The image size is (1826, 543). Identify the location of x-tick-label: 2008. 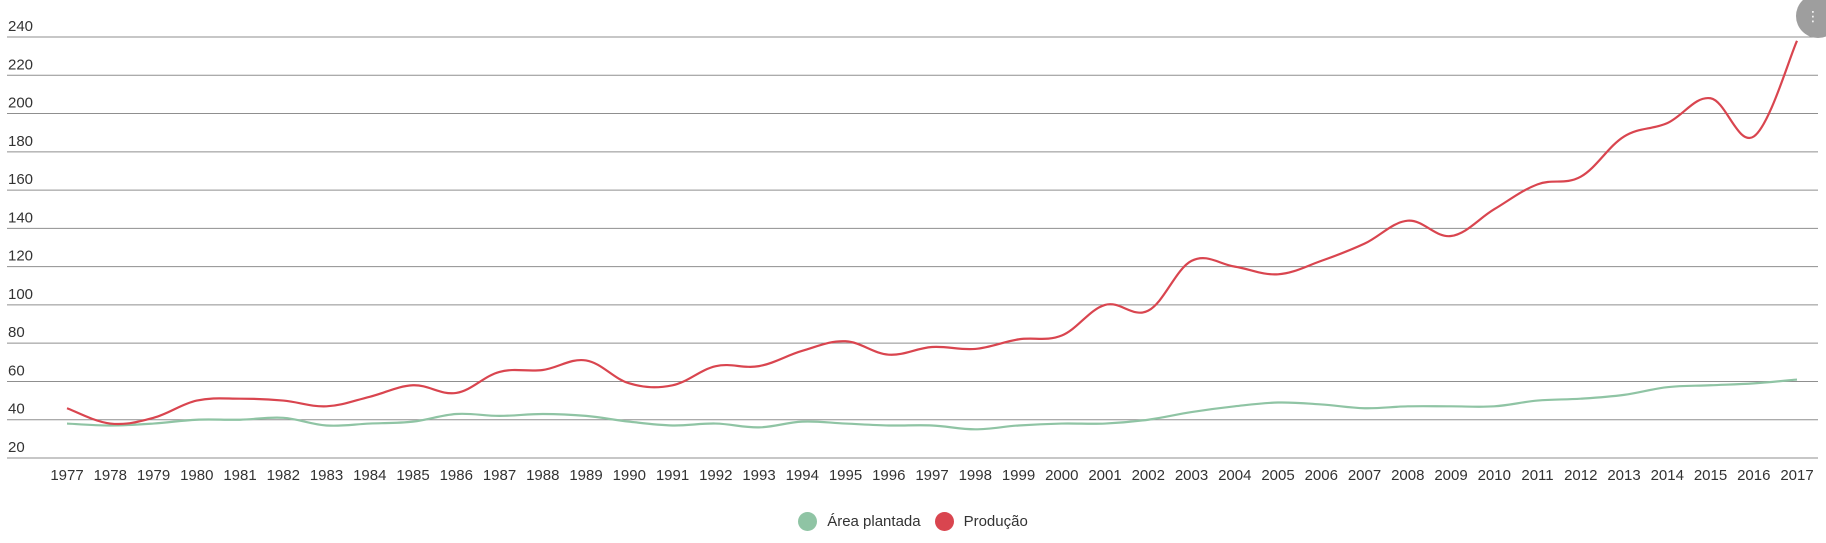
(1407, 475).